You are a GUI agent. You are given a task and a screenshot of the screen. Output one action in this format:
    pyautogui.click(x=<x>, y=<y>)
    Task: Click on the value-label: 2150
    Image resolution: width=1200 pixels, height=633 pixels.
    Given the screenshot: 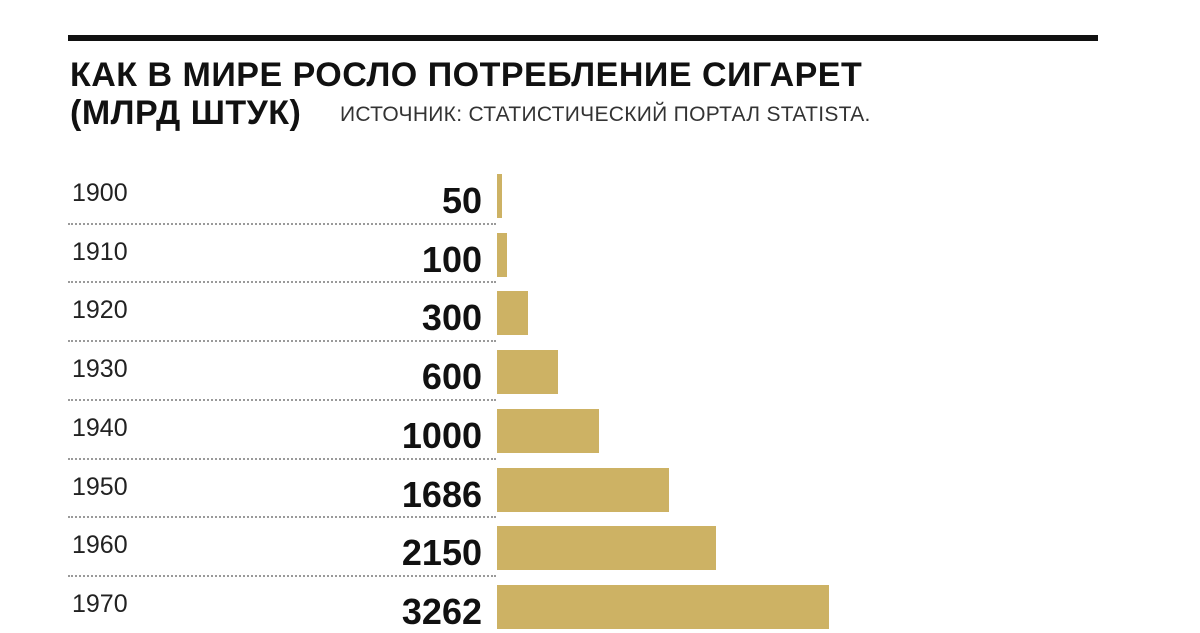 What is the action you would take?
    pyautogui.click(x=441, y=553)
    